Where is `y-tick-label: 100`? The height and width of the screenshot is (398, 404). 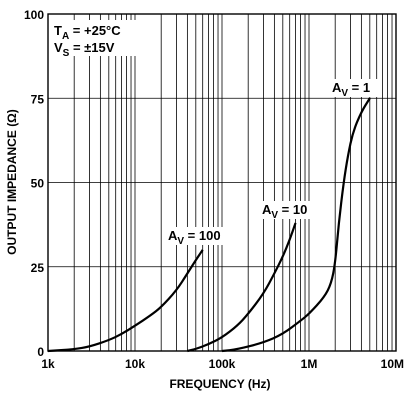
y-tick-label: 100 is located at coordinates (34, 15).